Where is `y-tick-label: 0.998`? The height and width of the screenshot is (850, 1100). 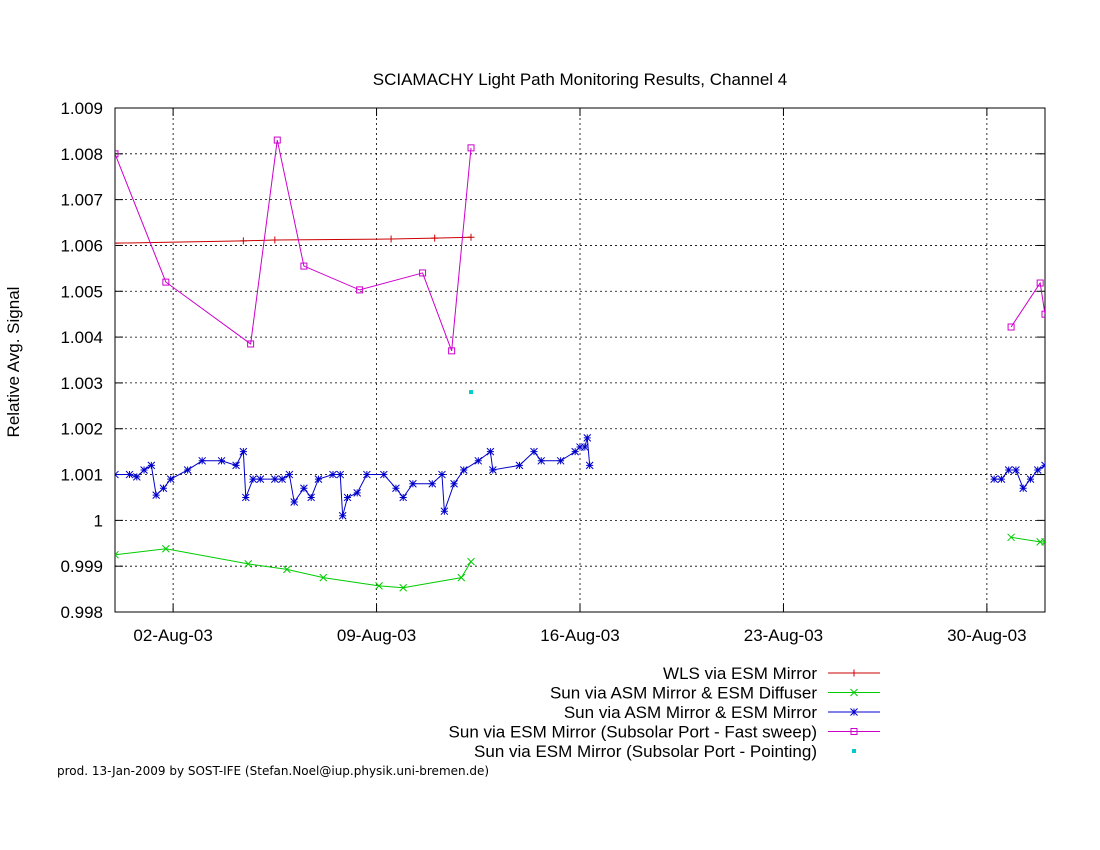 y-tick-label: 0.998 is located at coordinates (81, 612).